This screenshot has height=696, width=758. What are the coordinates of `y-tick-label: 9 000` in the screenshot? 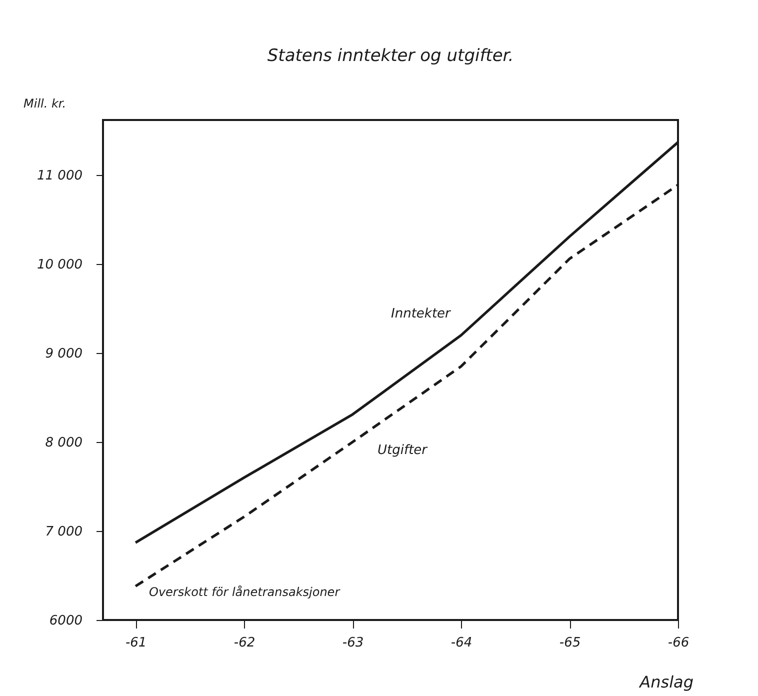 It's located at (63, 354).